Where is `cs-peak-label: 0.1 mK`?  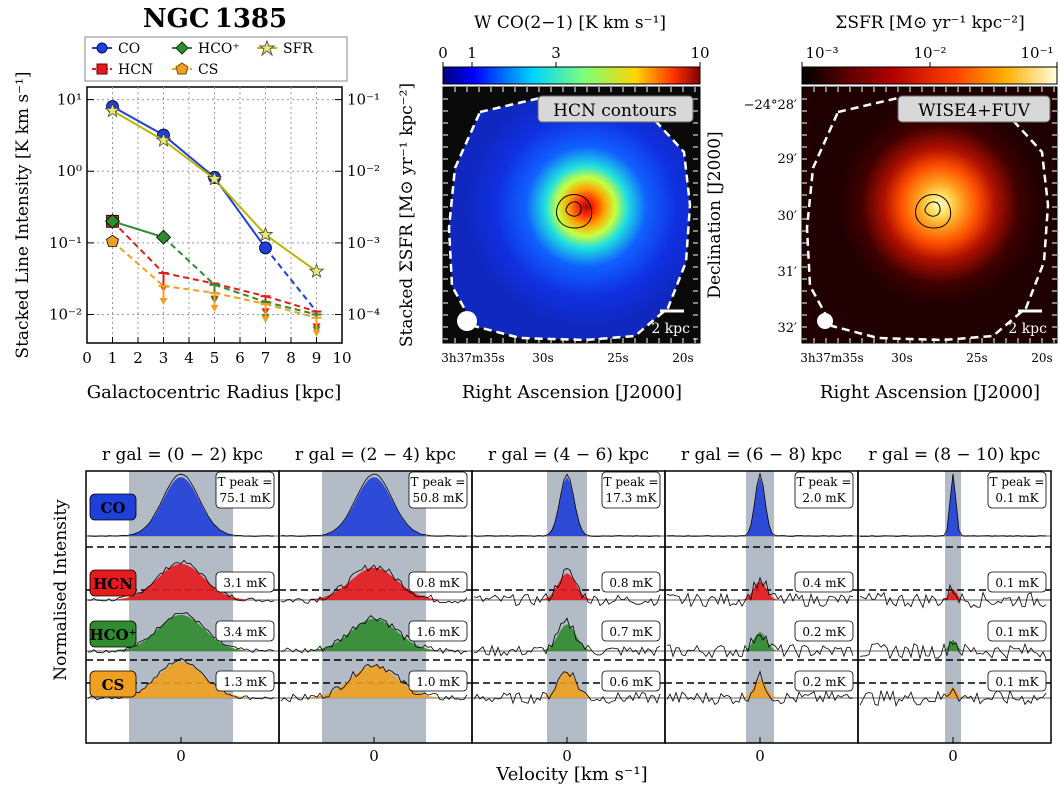
cs-peak-label: 0.1 mK is located at coordinates (1017, 682).